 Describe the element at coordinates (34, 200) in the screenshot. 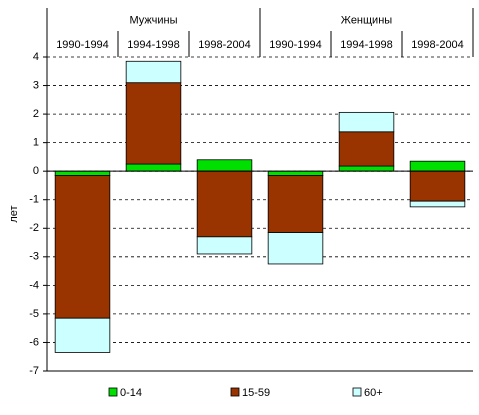

I see `y-tick-label: -1` at that location.